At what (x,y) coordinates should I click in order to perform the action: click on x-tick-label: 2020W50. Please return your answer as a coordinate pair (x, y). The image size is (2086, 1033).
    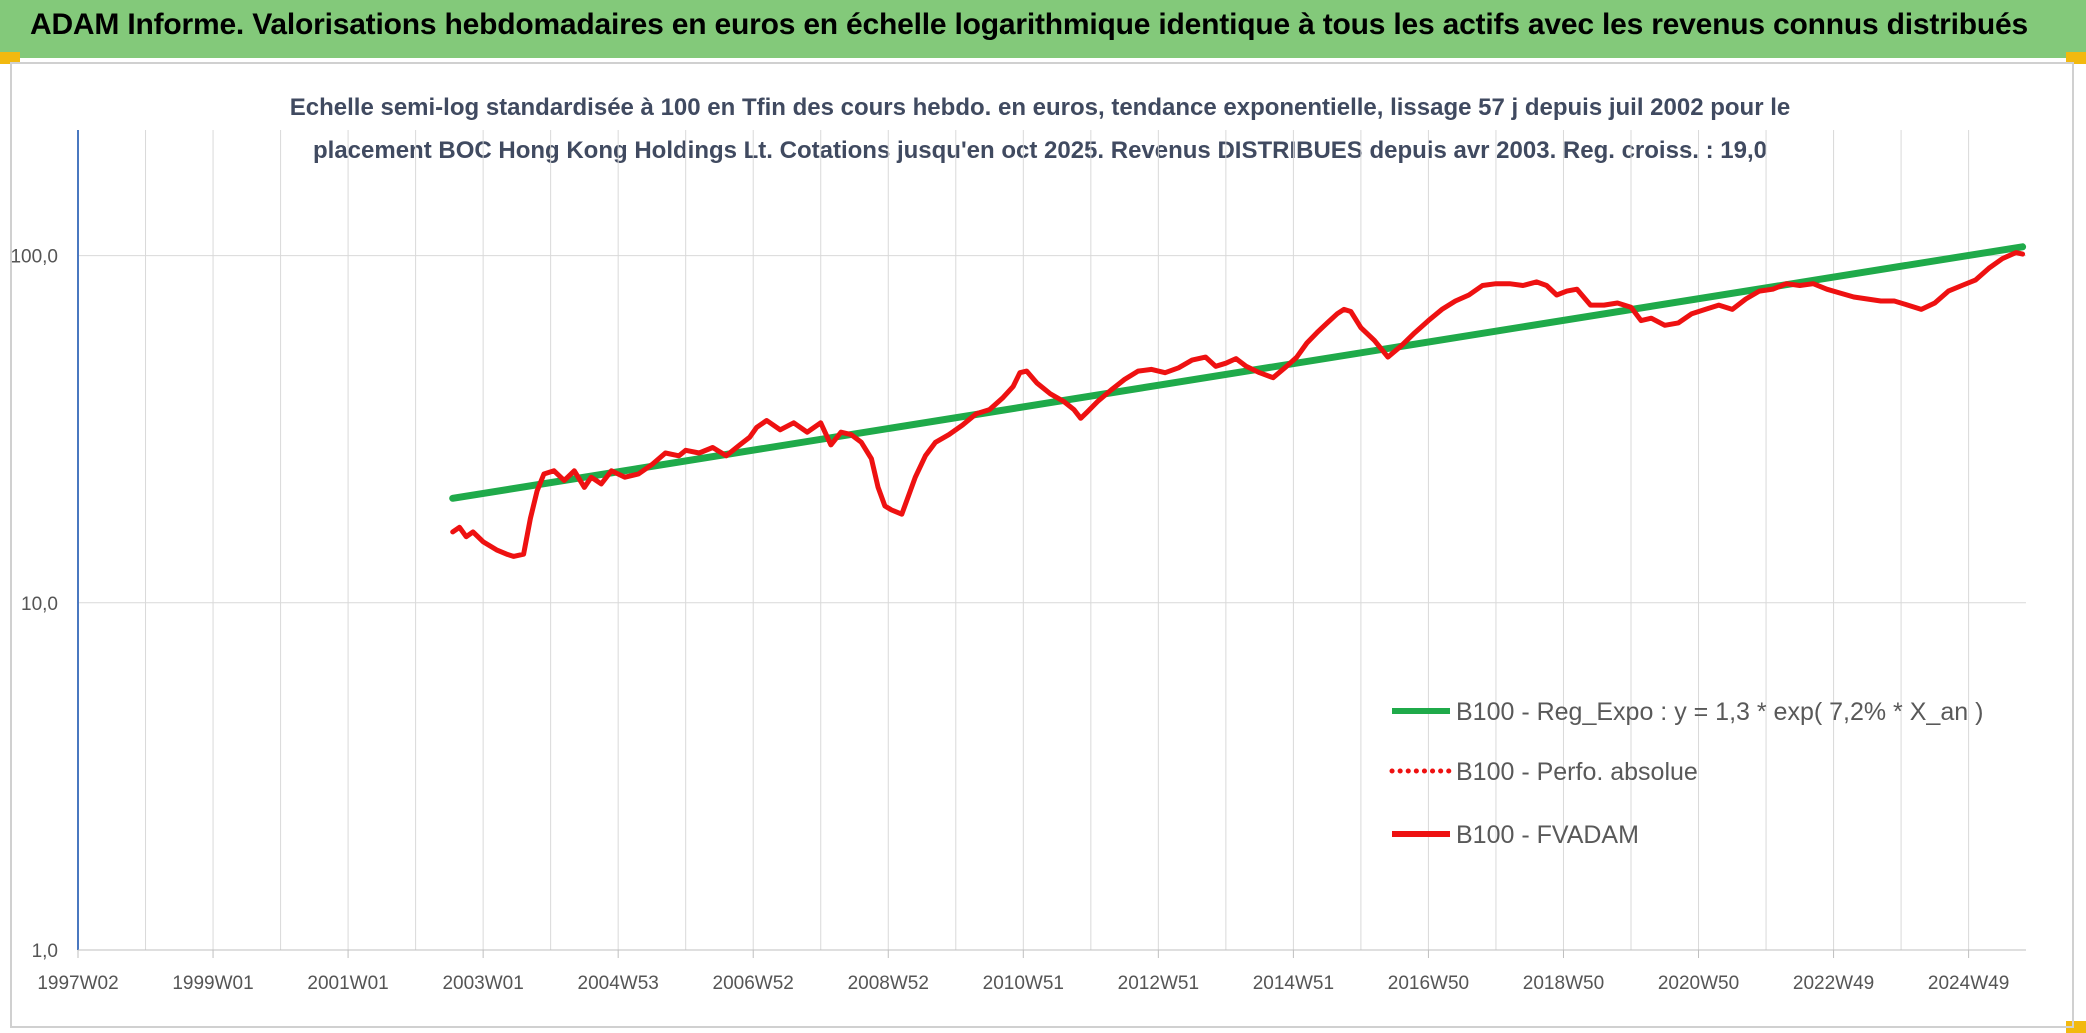
    Looking at the image, I should click on (1698, 983).